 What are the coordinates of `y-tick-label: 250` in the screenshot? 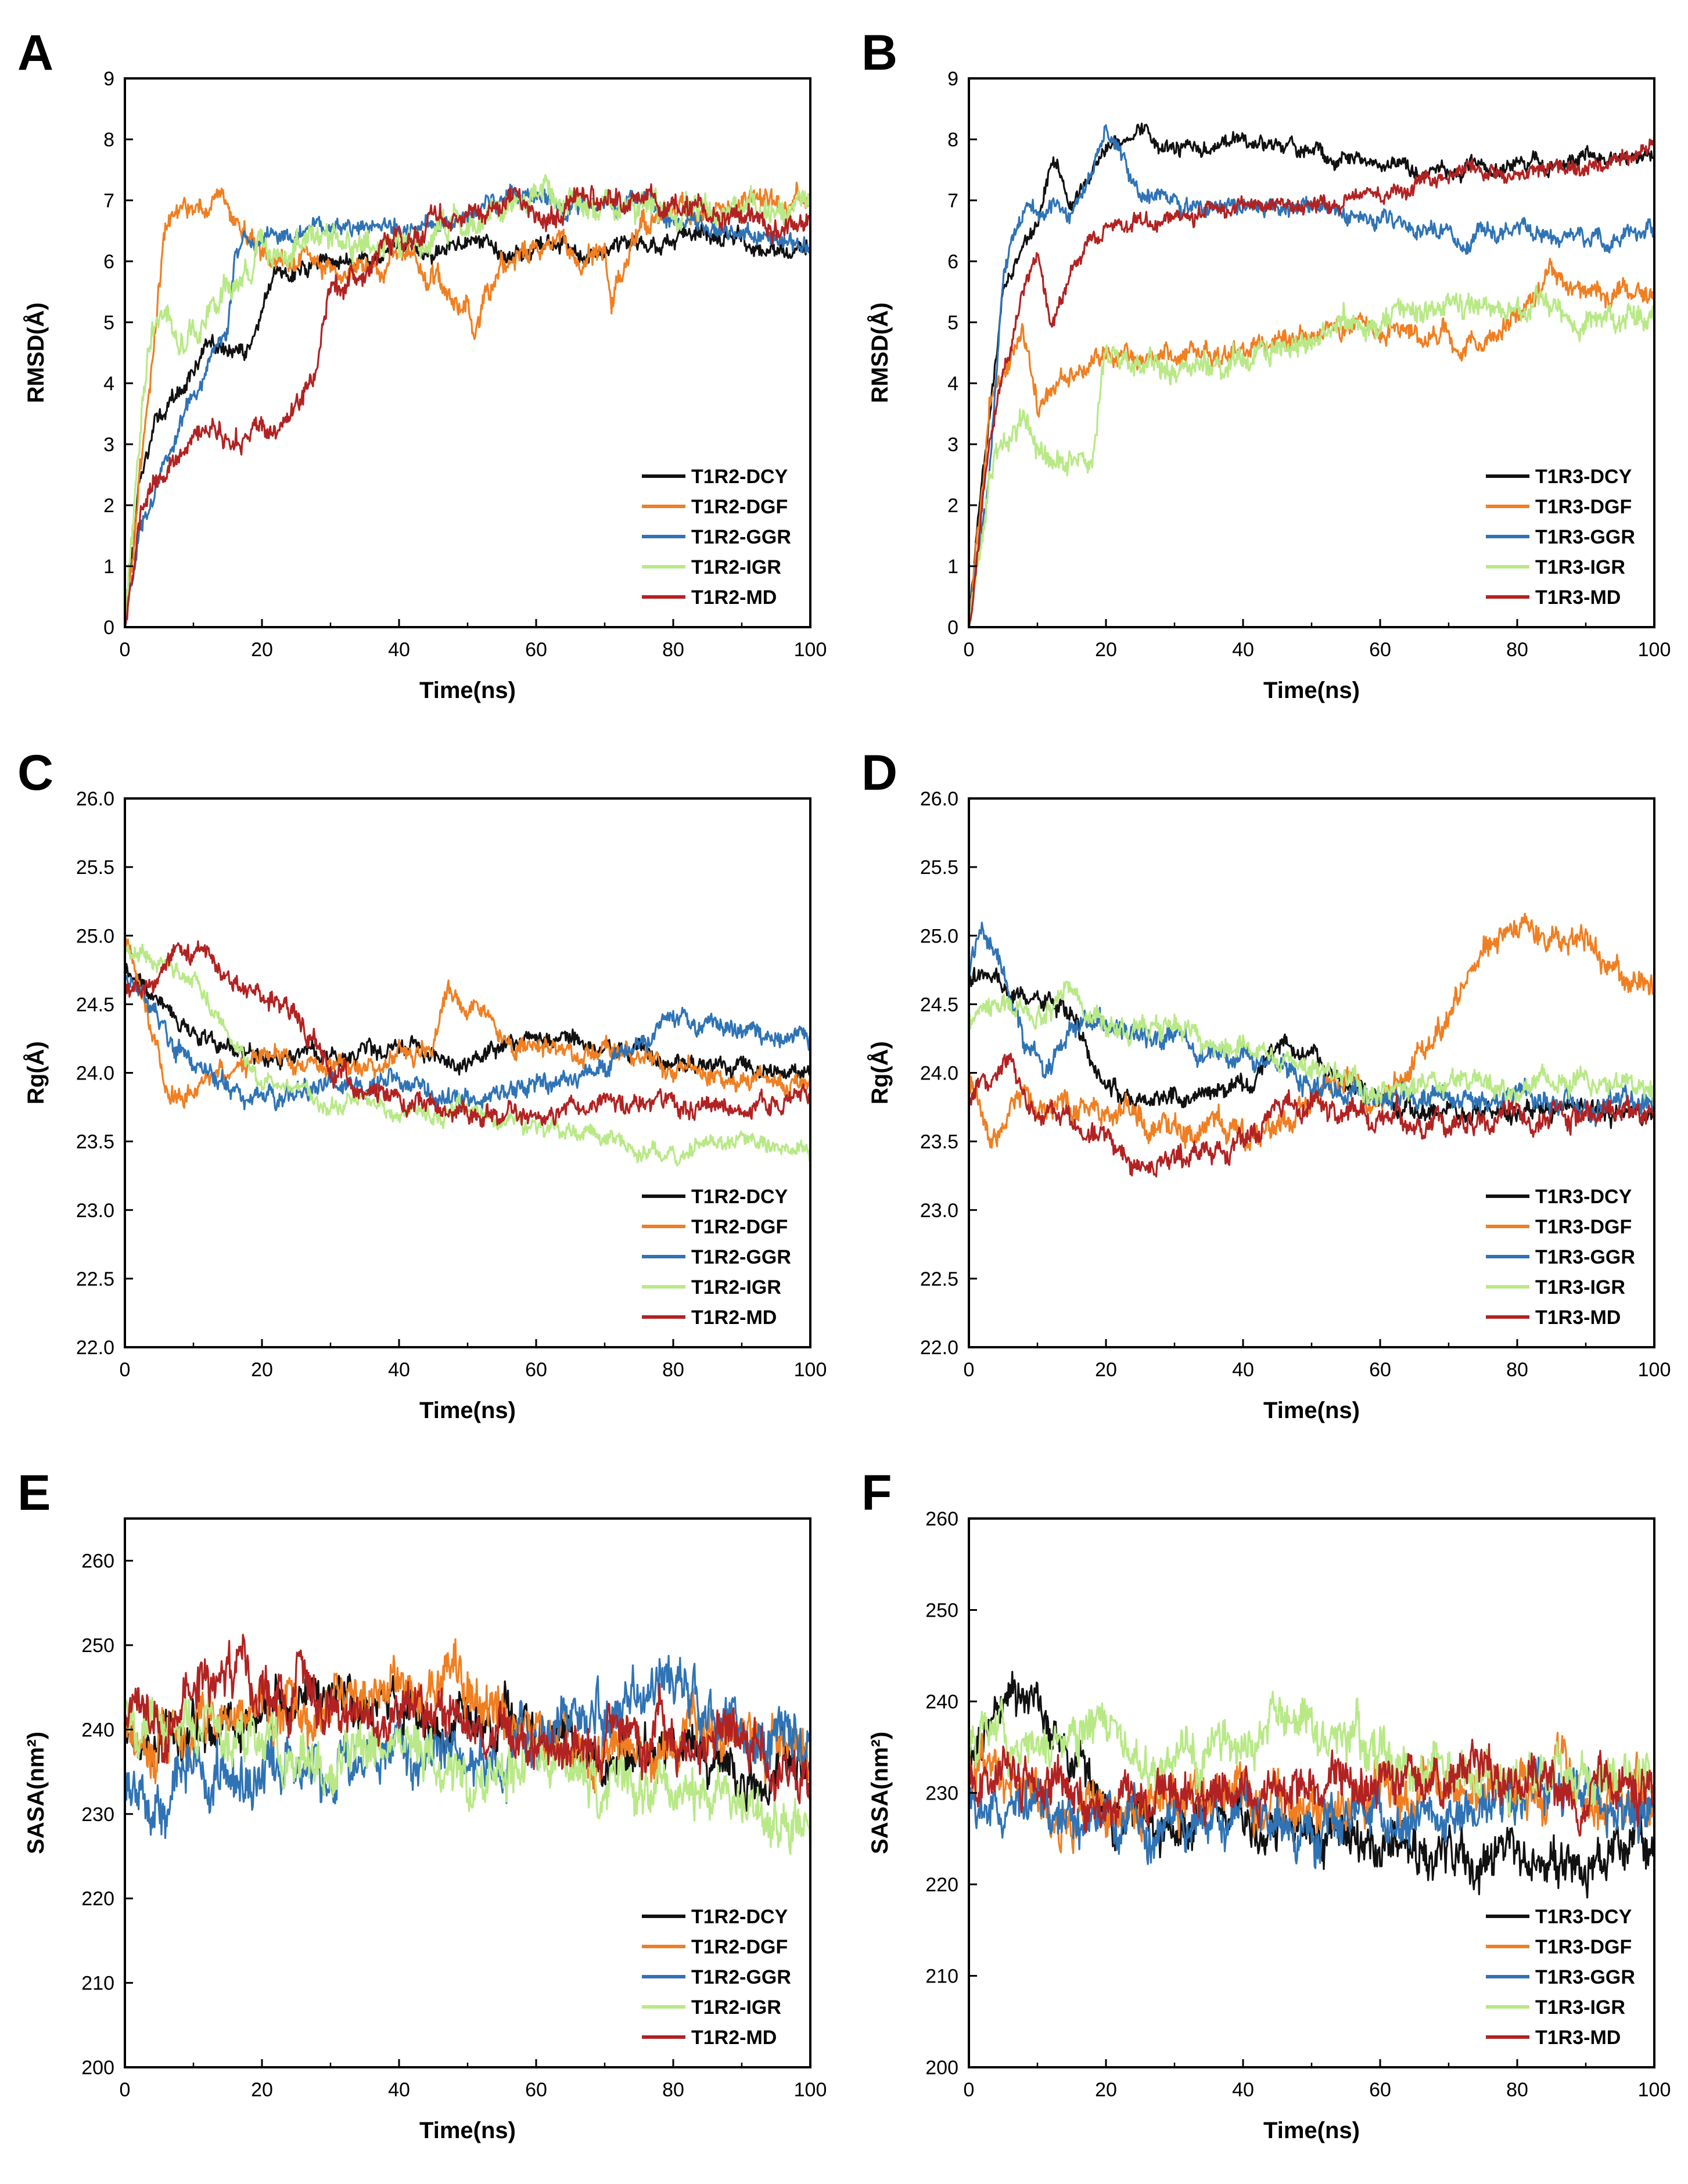 It's located at (941, 1611).